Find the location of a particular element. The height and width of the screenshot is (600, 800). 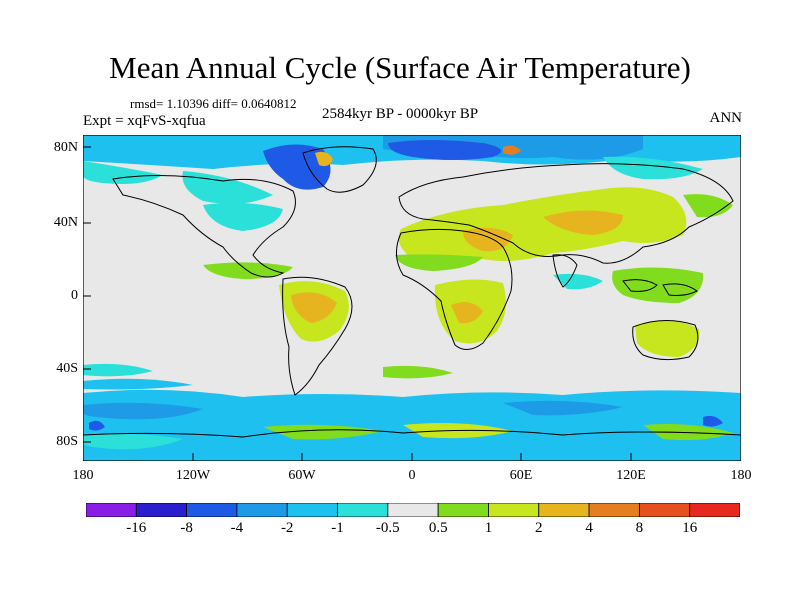

lon-label-120w: 120W is located at coordinates (193, 475).